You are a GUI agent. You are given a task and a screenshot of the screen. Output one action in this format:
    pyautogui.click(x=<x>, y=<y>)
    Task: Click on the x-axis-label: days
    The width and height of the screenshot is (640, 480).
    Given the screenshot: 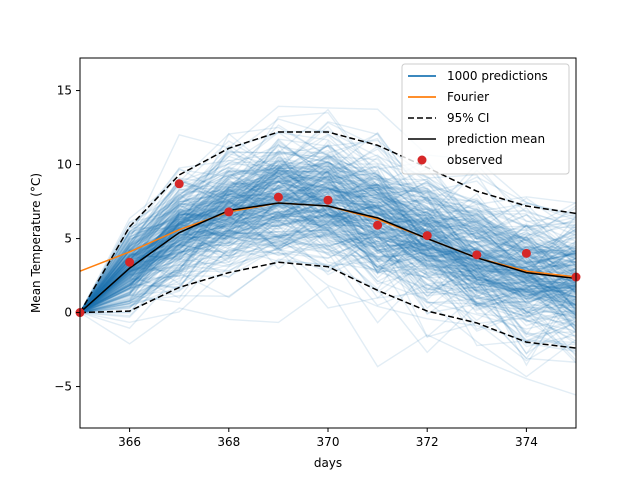 What is the action you would take?
    pyautogui.click(x=328, y=463)
    